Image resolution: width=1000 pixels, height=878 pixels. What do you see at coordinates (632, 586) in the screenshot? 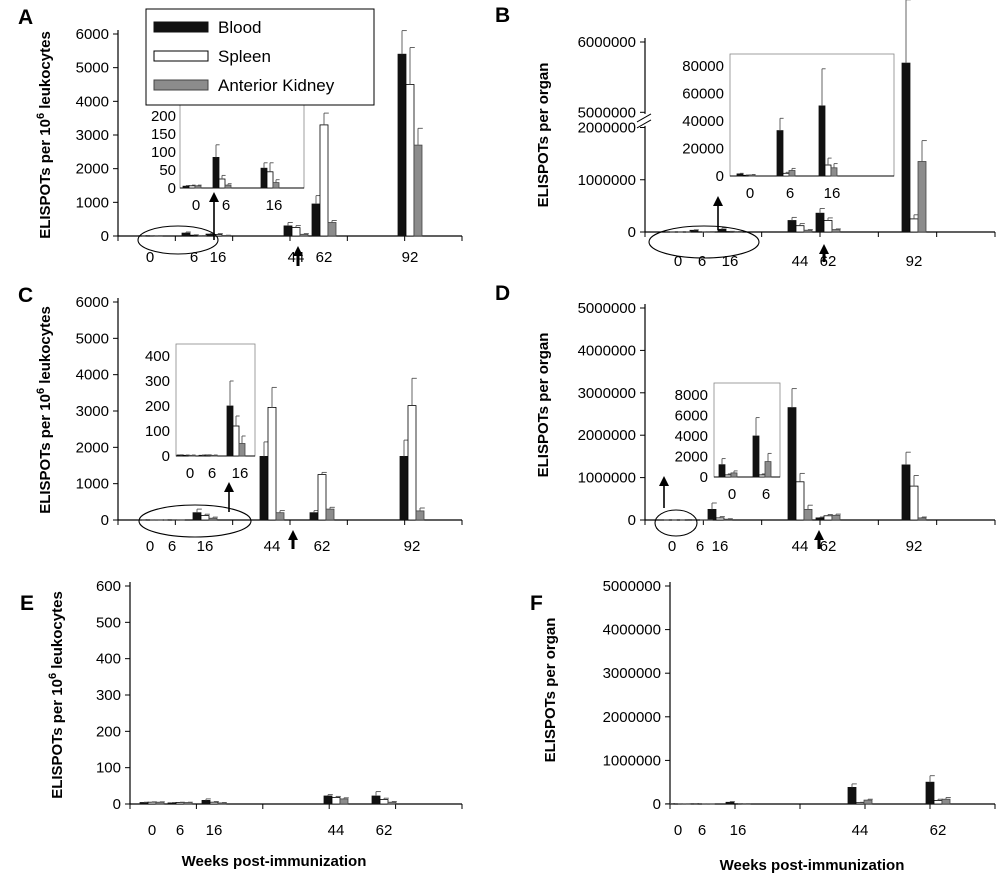
I see `y-tick-label: 5000000` at bounding box center [632, 586].